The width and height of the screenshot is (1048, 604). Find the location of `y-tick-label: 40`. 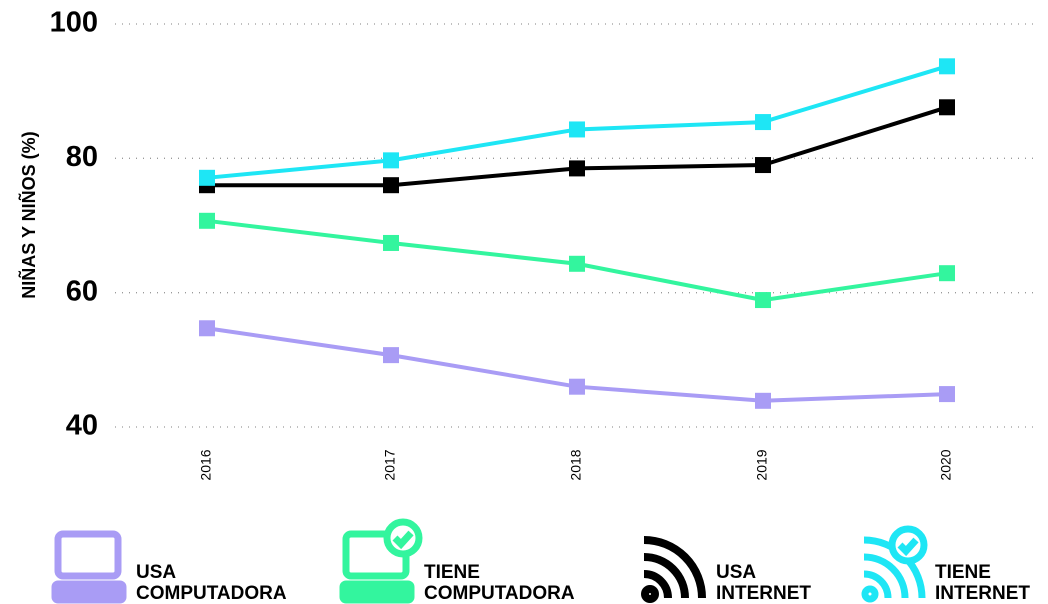

y-tick-label: 40 is located at coordinates (82, 426).